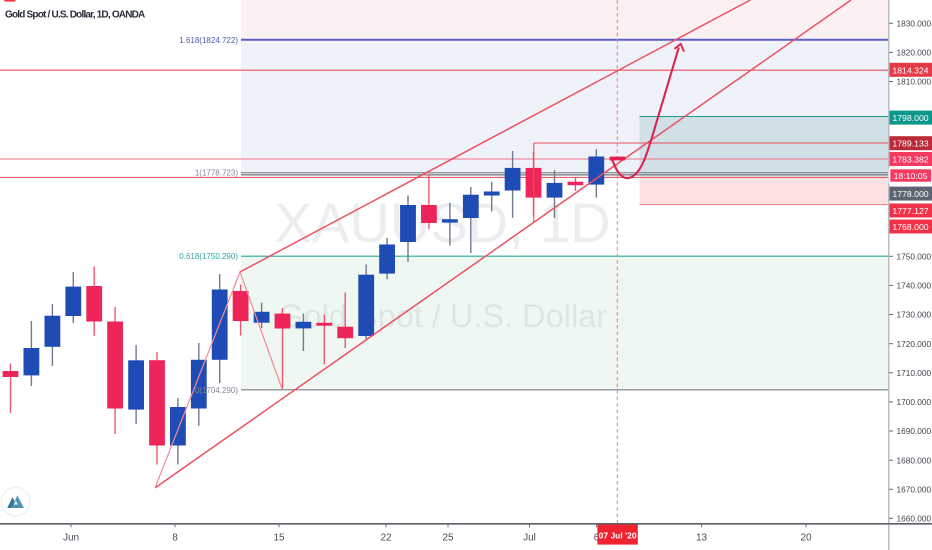 The width and height of the screenshot is (932, 550). Describe the element at coordinates (914, 373) in the screenshot. I see `svg-text: 1710.000` at that location.